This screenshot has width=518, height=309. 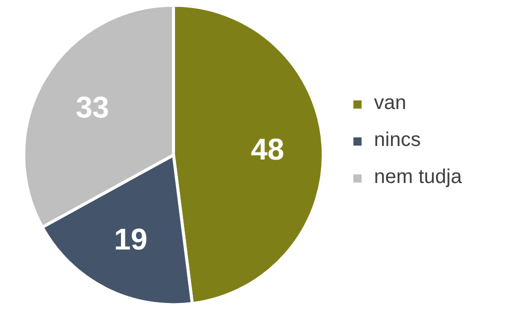 I want to click on legend-label: nem tudja, so click(x=418, y=177).